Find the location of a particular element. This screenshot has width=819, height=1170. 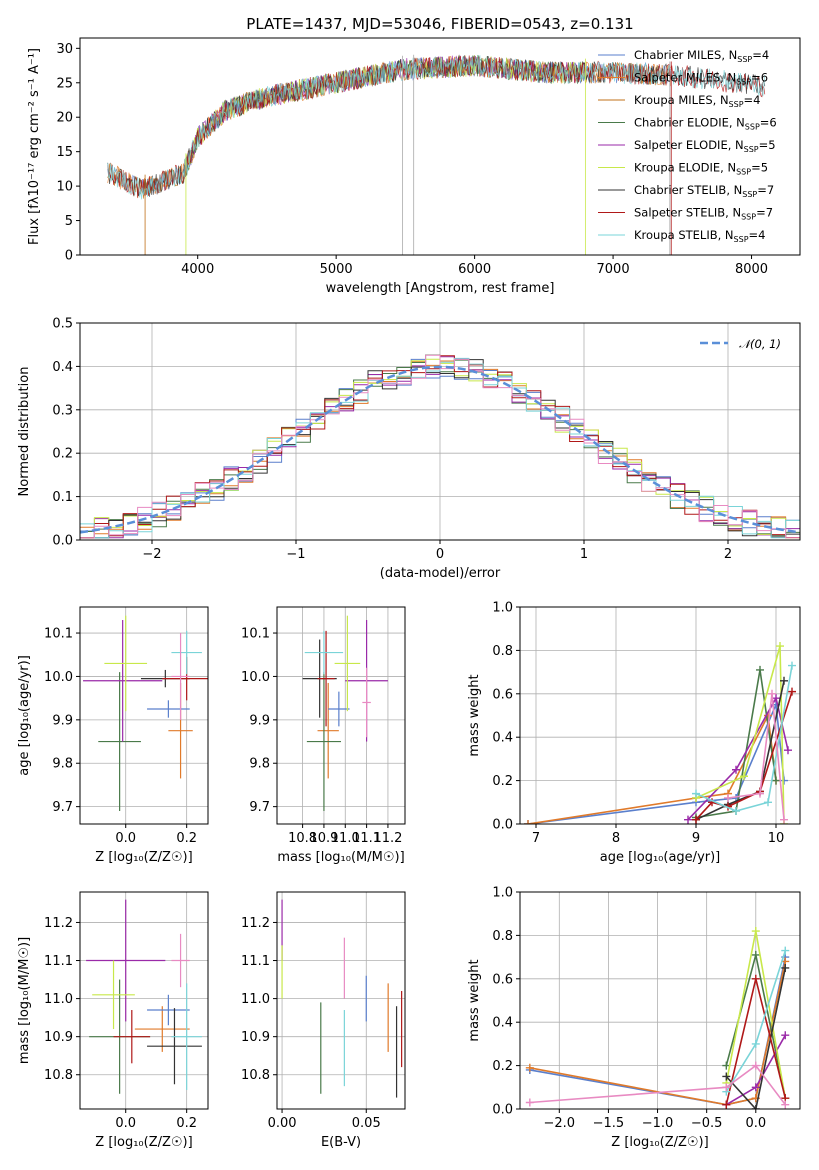

y-axis-label: Flux [fλ10⁻¹⁷ erg cm⁻² s⁻¹ A⁻¹] is located at coordinates (34, 146).